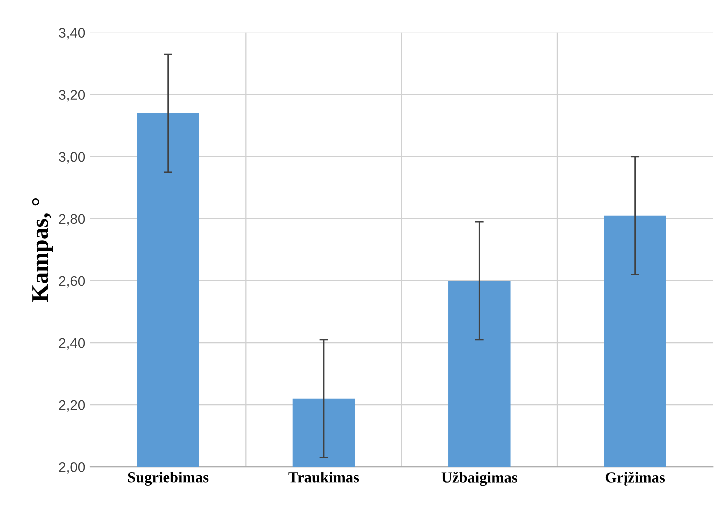 The image size is (724, 505). I want to click on y-tick-label: 2,40, so click(72, 344).